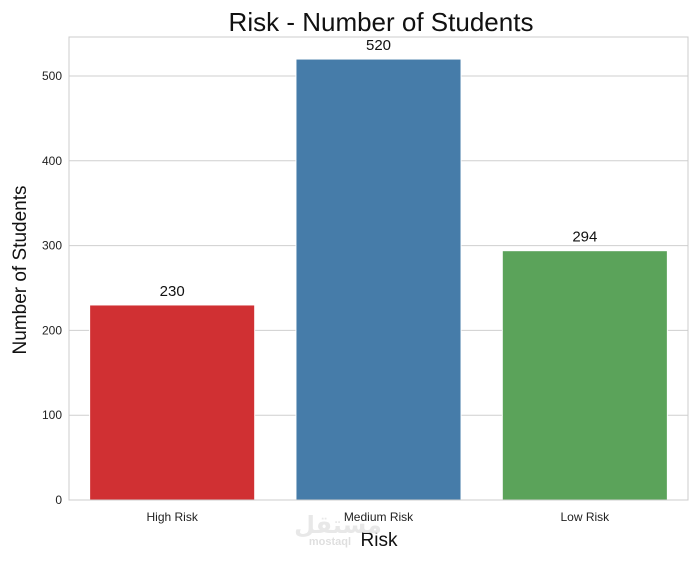  I want to click on watermark-latin: mostaql, so click(330, 542).